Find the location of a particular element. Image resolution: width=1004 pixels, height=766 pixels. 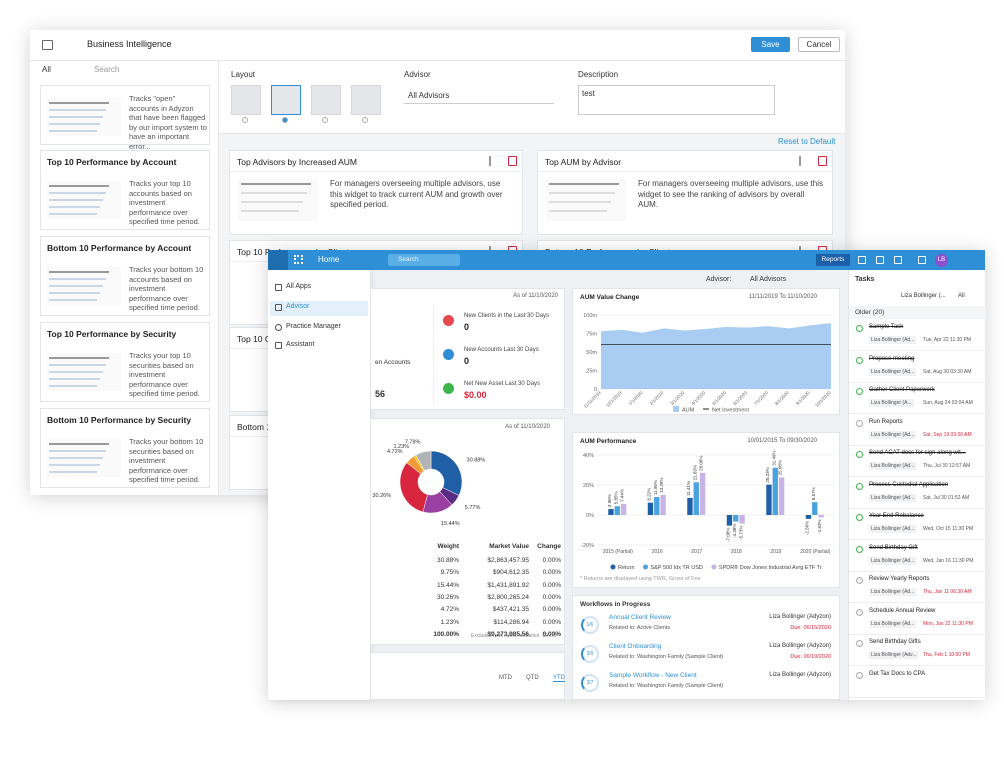

x-tick-label: 6/1/2020 is located at coordinates (740, 398).